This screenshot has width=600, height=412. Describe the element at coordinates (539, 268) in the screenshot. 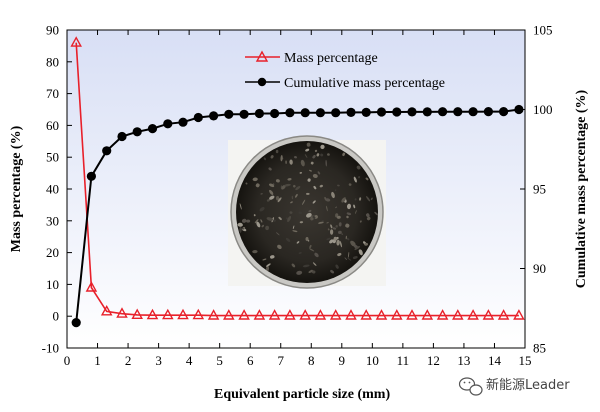

I see `y-right-tick-label: 90` at that location.